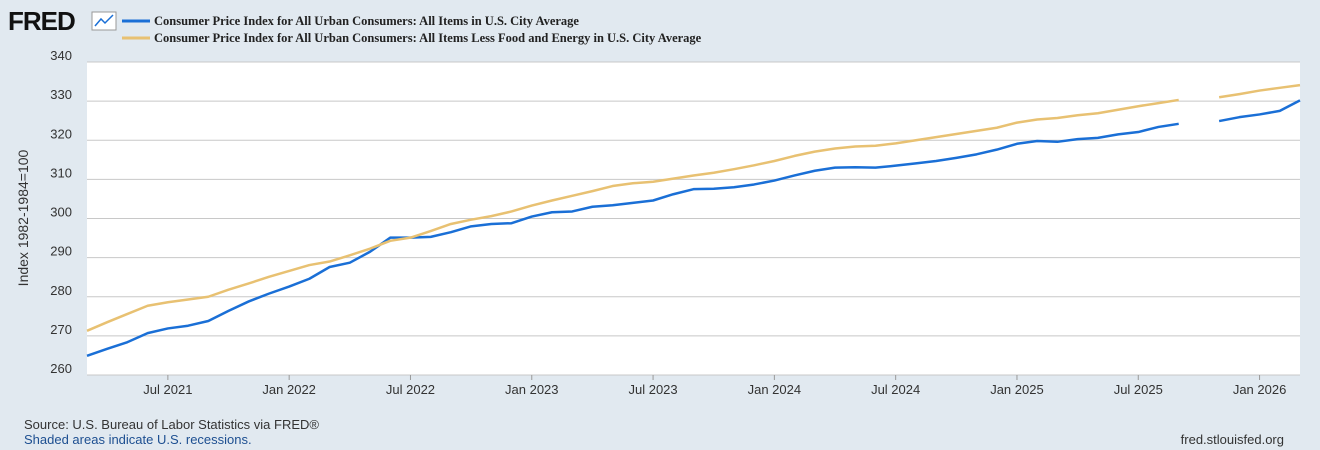 This screenshot has height=450, width=1320. What do you see at coordinates (61, 94) in the screenshot?
I see `y-tick-label: 330` at bounding box center [61, 94].